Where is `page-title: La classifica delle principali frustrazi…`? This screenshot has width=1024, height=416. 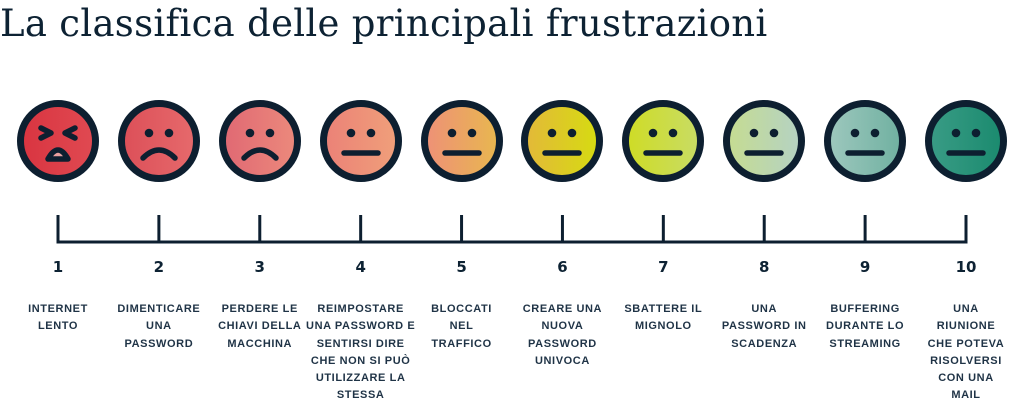
page-title: La classifica delle principali frustrazi… is located at coordinates (384, 23).